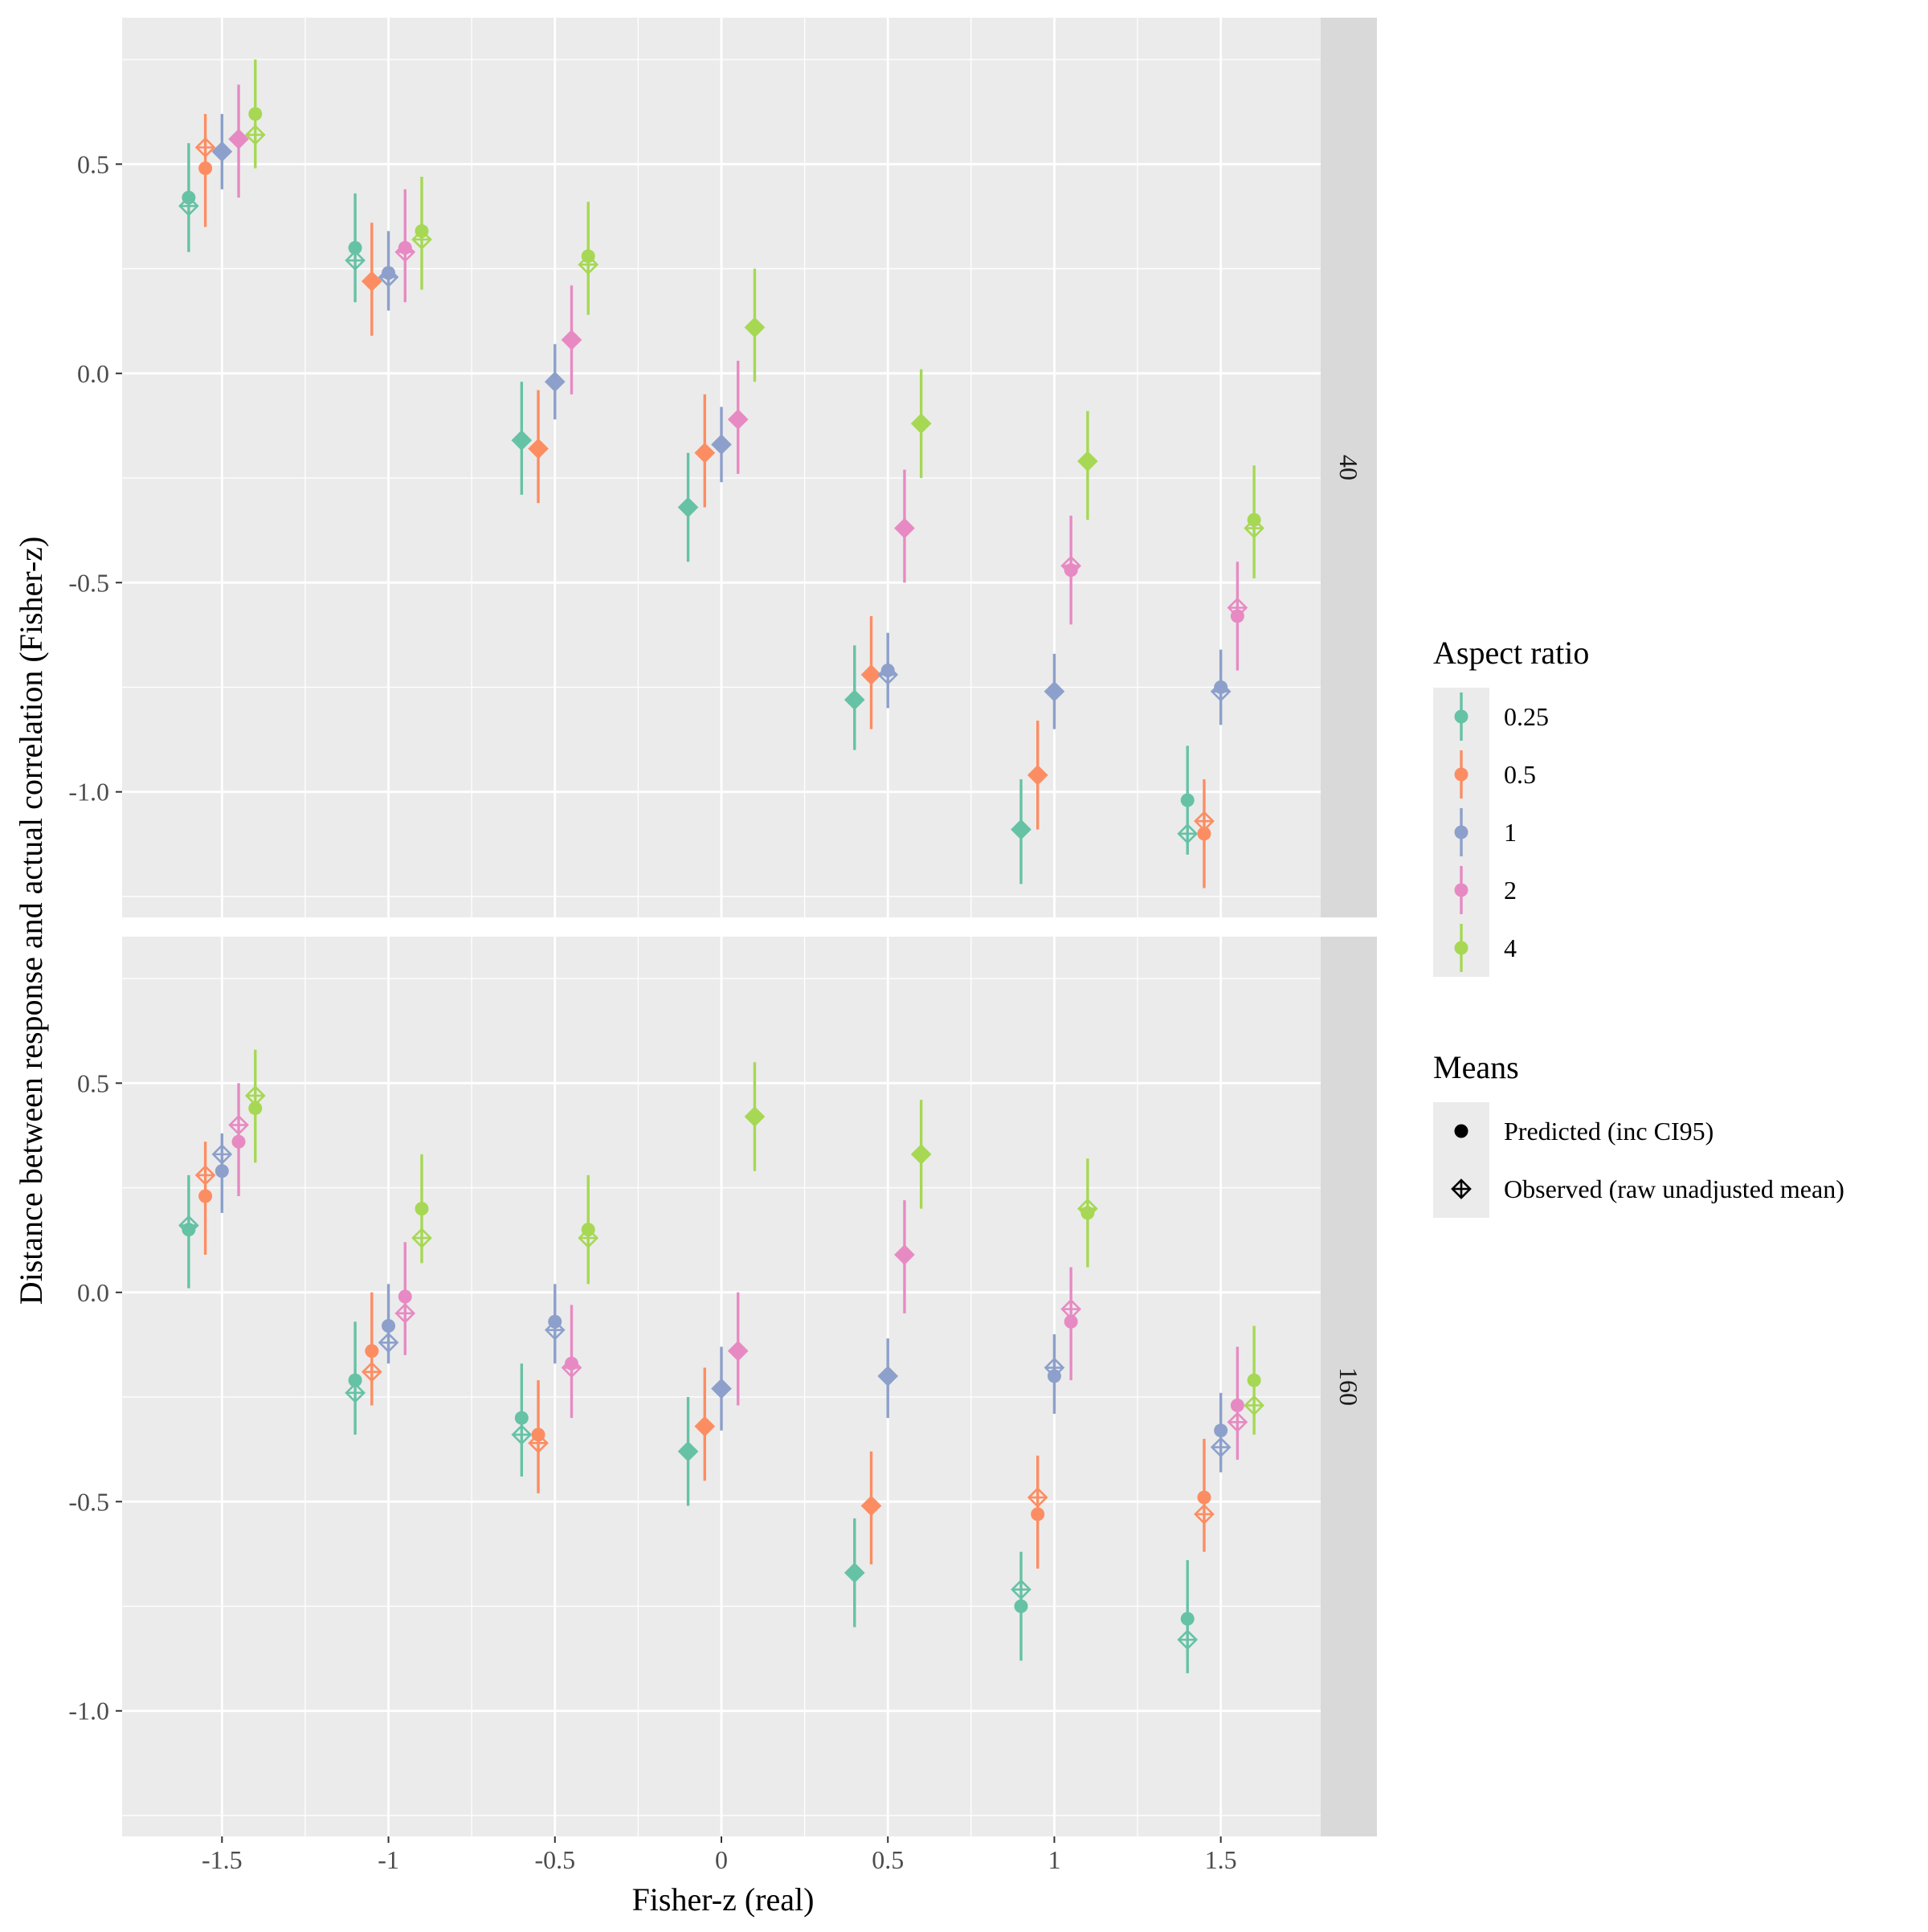 This screenshot has height=1932, width=1928. I want to click on y-tick-label: 0.0, so click(93, 1292).